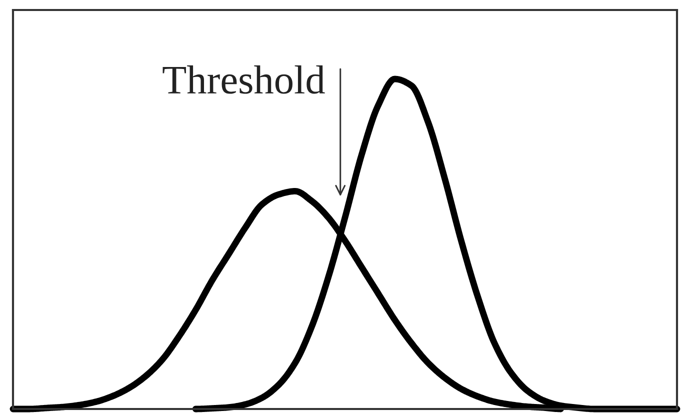  I want to click on annotation: Threshold, so click(243, 79).